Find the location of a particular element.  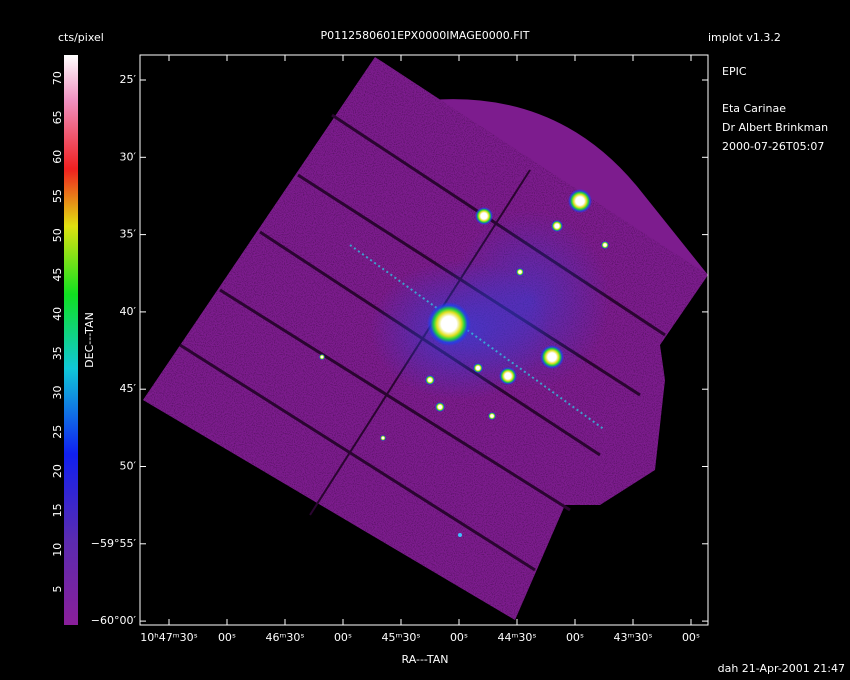

x-tick-label: 43ᵐ30ˢ is located at coordinates (633, 637).